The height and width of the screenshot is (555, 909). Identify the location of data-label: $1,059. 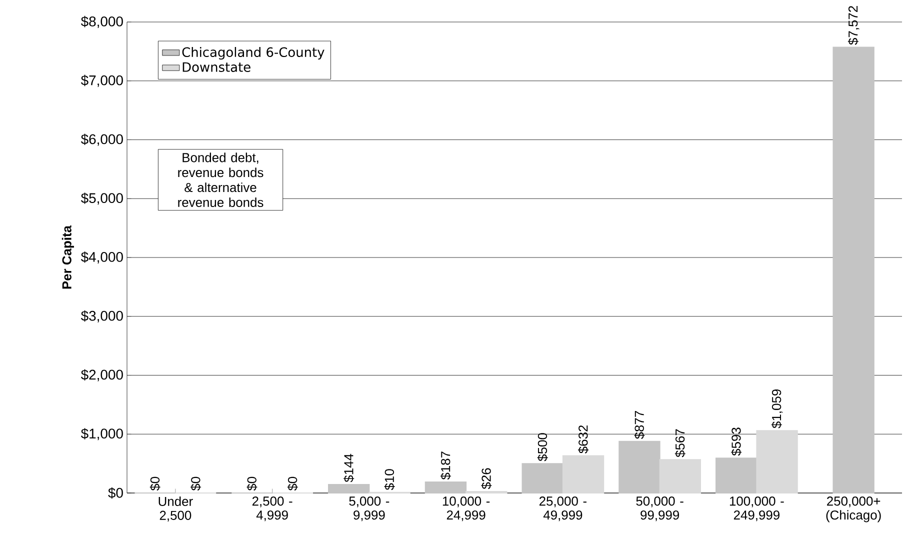
(777, 408).